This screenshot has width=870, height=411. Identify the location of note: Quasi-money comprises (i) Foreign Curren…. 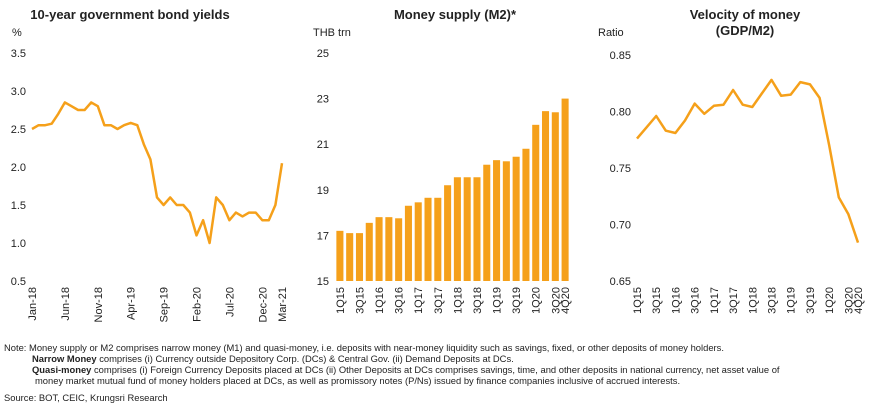
(406, 369).